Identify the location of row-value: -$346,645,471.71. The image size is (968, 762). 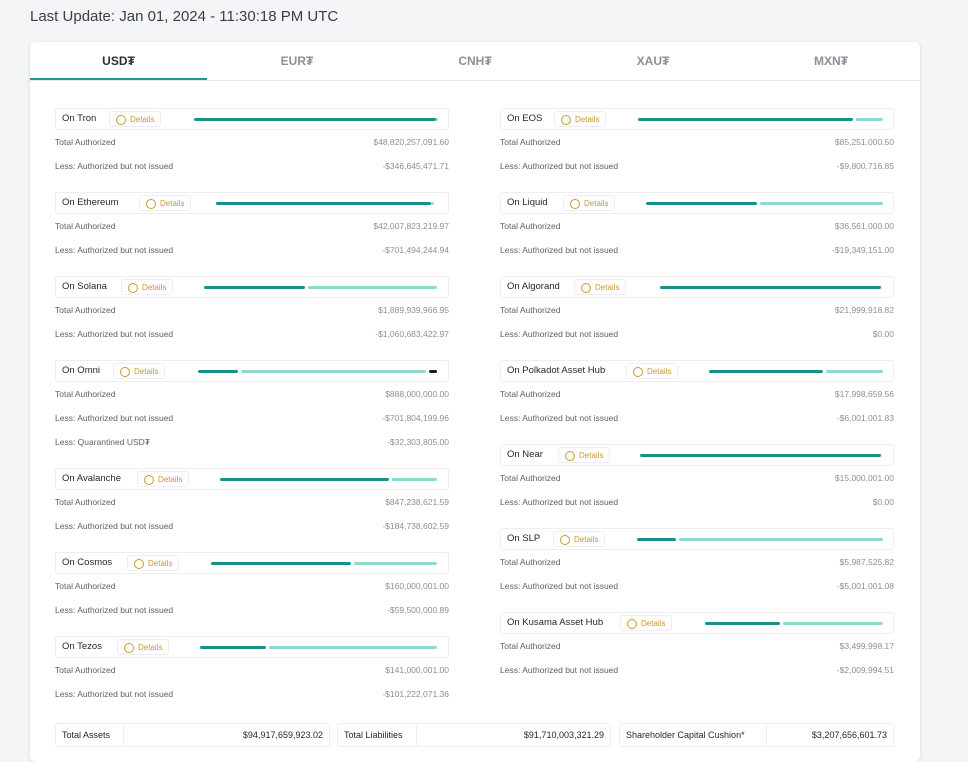
(415, 166).